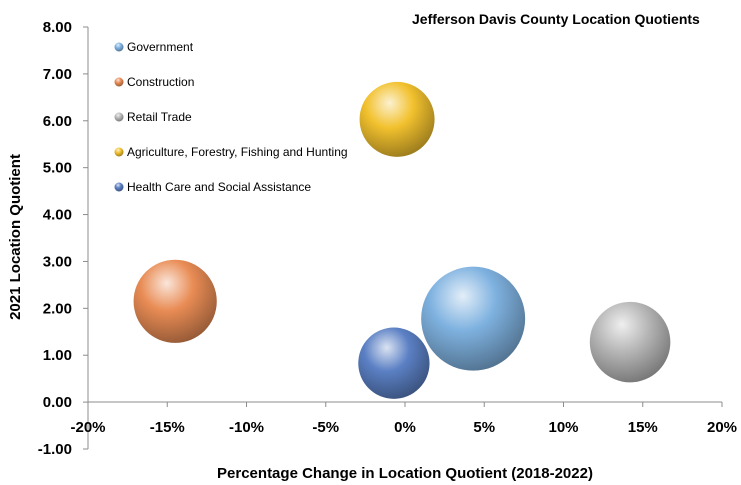 Image resolution: width=741 pixels, height=485 pixels. Describe the element at coordinates (119, 152) in the screenshot. I see `legend-marker-agriculture-forestry-fishing-and-hunting` at that location.